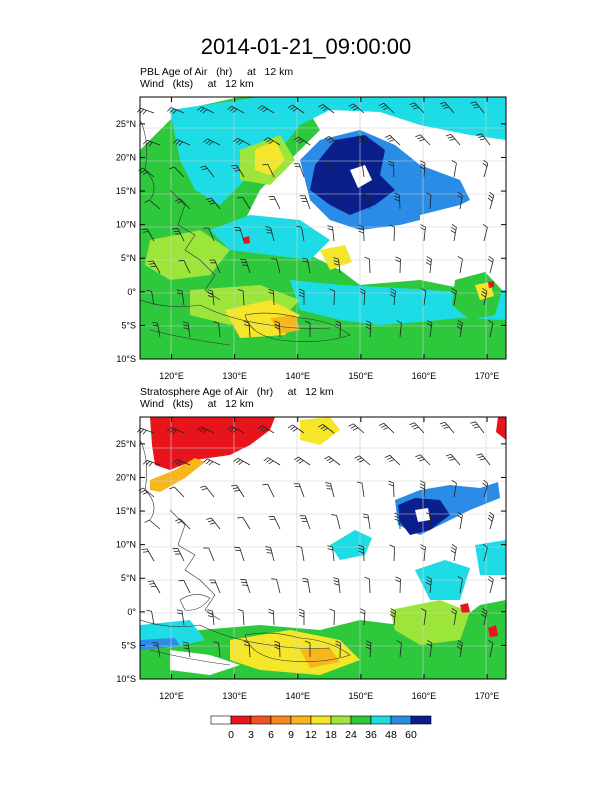  I want to click on lat-tick-label: 5°S, so click(128, 325).